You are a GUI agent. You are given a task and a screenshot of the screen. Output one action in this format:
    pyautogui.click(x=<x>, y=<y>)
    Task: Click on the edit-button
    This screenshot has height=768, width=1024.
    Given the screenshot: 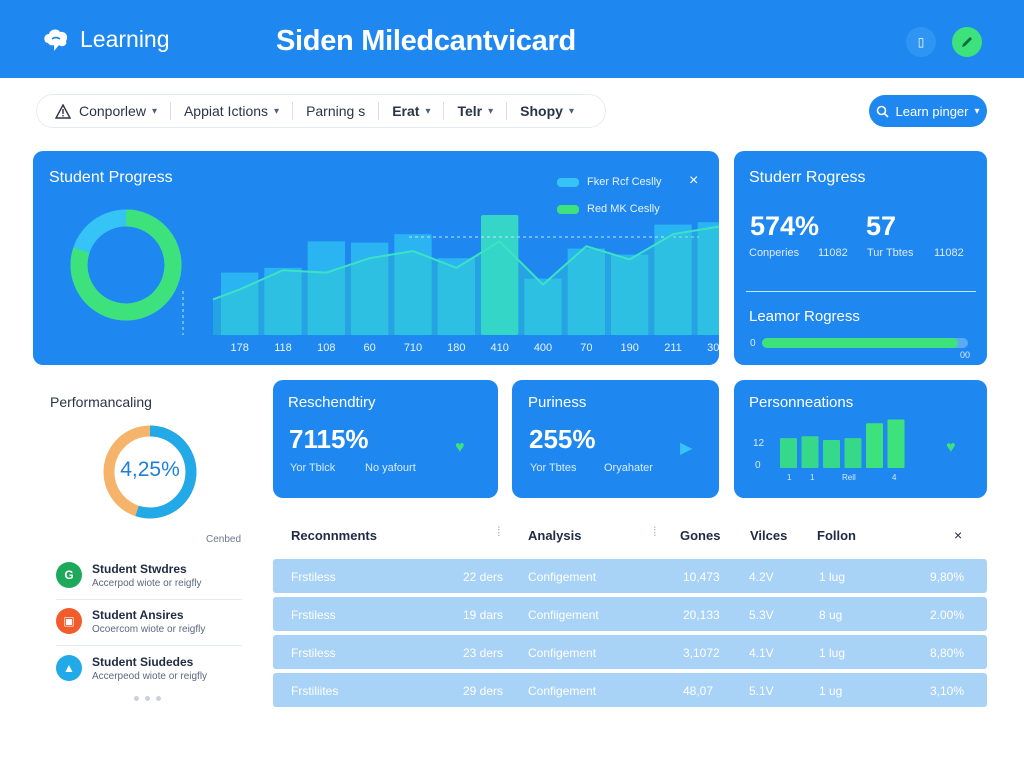 What is the action you would take?
    pyautogui.click(x=967, y=42)
    